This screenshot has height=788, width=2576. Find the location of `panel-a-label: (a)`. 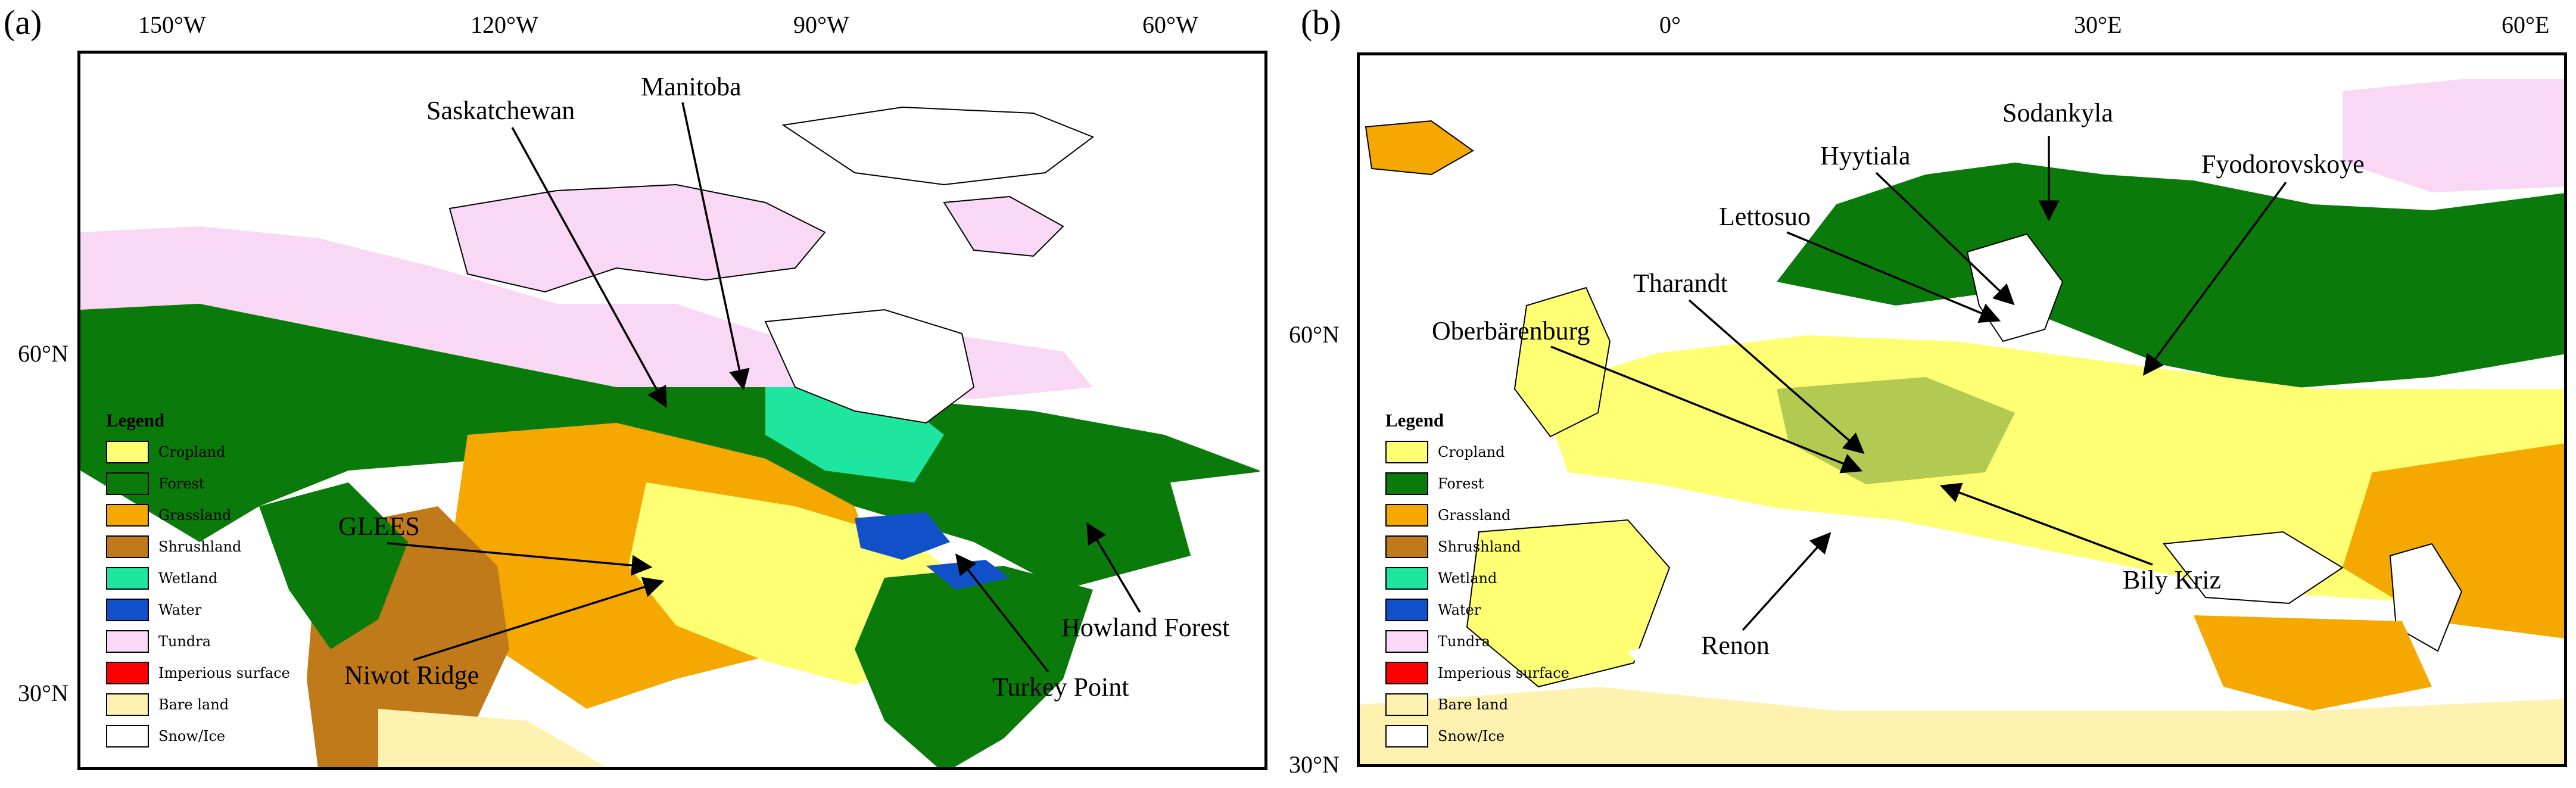

panel-a-label: (a) is located at coordinates (23, 22).